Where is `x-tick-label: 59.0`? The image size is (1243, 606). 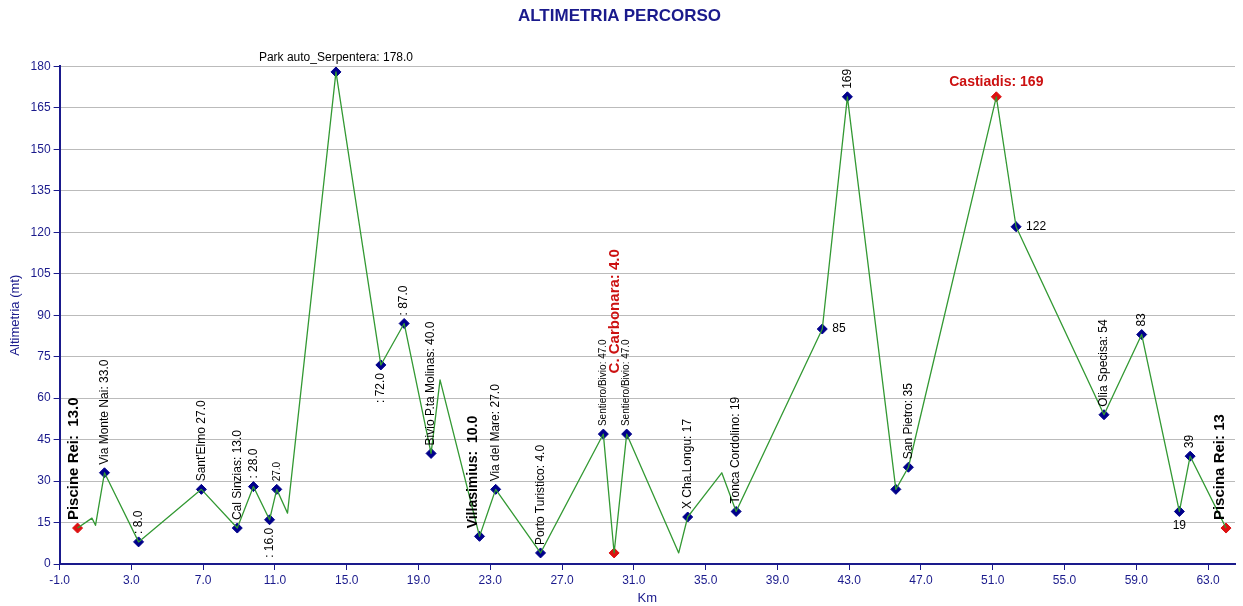 x-tick-label: 59.0 is located at coordinates (1136, 579).